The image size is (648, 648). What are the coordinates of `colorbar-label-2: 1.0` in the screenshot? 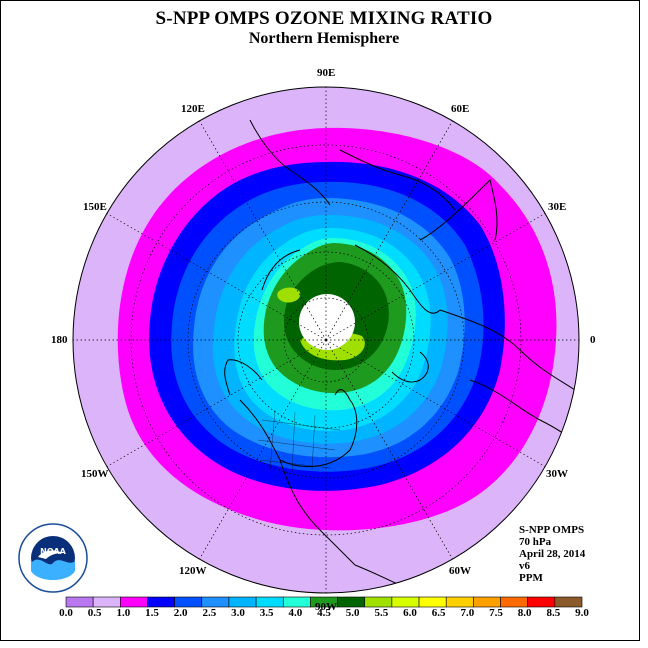 It's located at (123, 613).